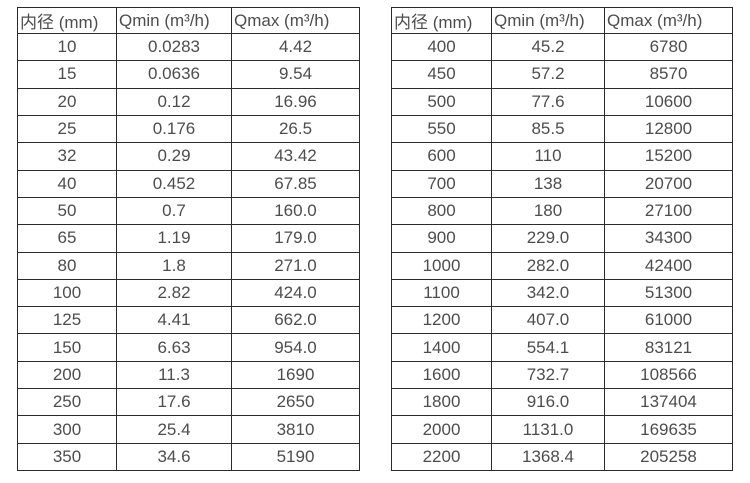 This screenshot has height=483, width=750. Describe the element at coordinates (441, 347) in the screenshot. I see `table-cell: 1400` at that location.